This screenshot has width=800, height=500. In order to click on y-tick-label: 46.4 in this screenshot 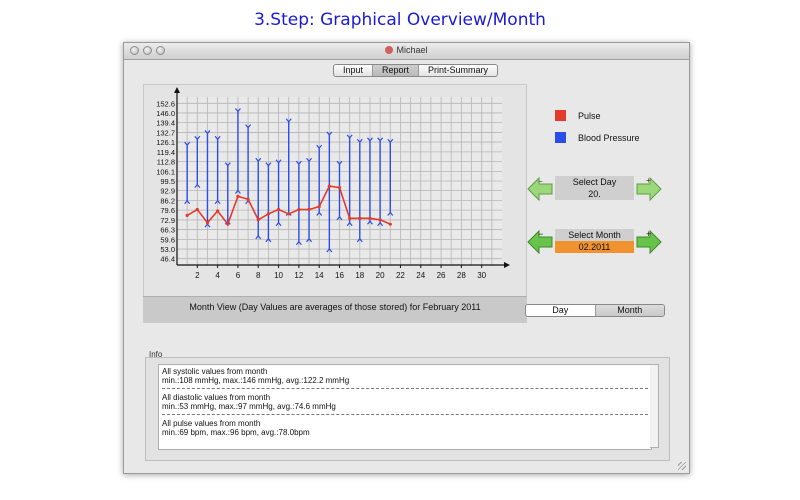, I will do `click(167, 259)`.